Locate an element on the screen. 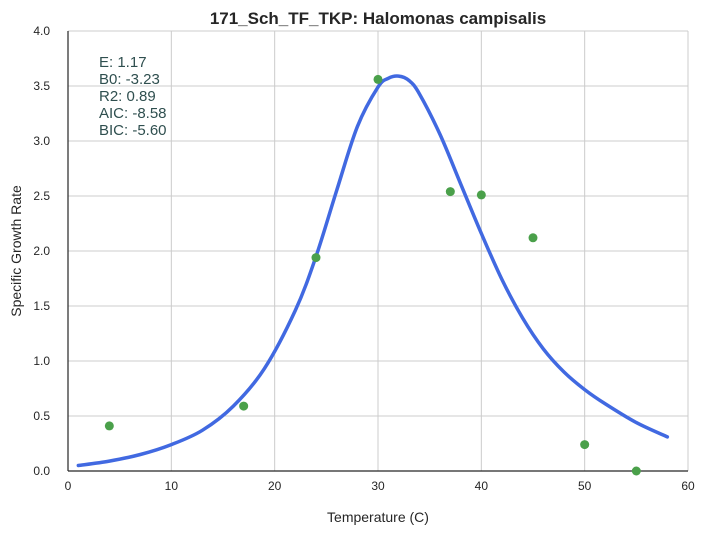 The image size is (706, 534). x-tick-label: 20 is located at coordinates (275, 486).